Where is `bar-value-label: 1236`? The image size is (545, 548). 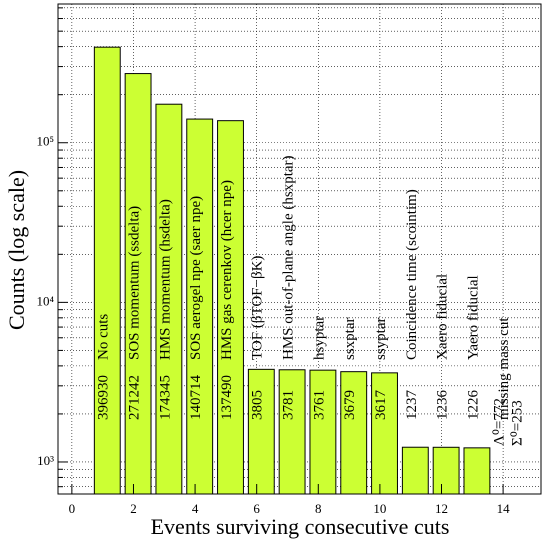
bar-value-label: 1236 is located at coordinates (443, 405).